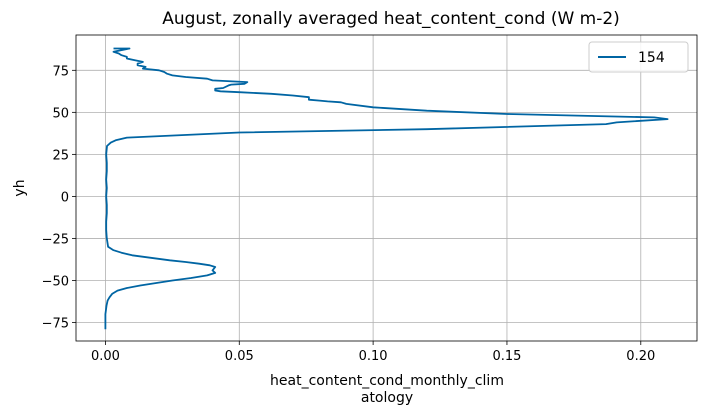 This screenshot has width=705, height=415. I want to click on legend-box, so click(638, 57).